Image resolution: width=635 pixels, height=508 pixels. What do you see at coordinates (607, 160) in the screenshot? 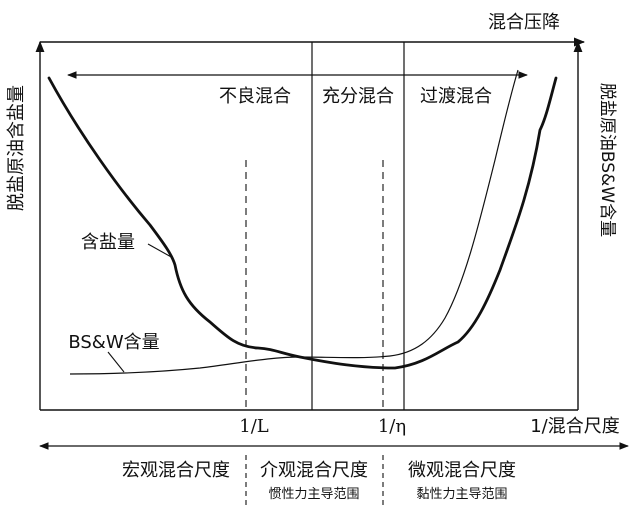
I see `right-axis-label: 脱盐原油BS&W含量` at bounding box center [607, 160].